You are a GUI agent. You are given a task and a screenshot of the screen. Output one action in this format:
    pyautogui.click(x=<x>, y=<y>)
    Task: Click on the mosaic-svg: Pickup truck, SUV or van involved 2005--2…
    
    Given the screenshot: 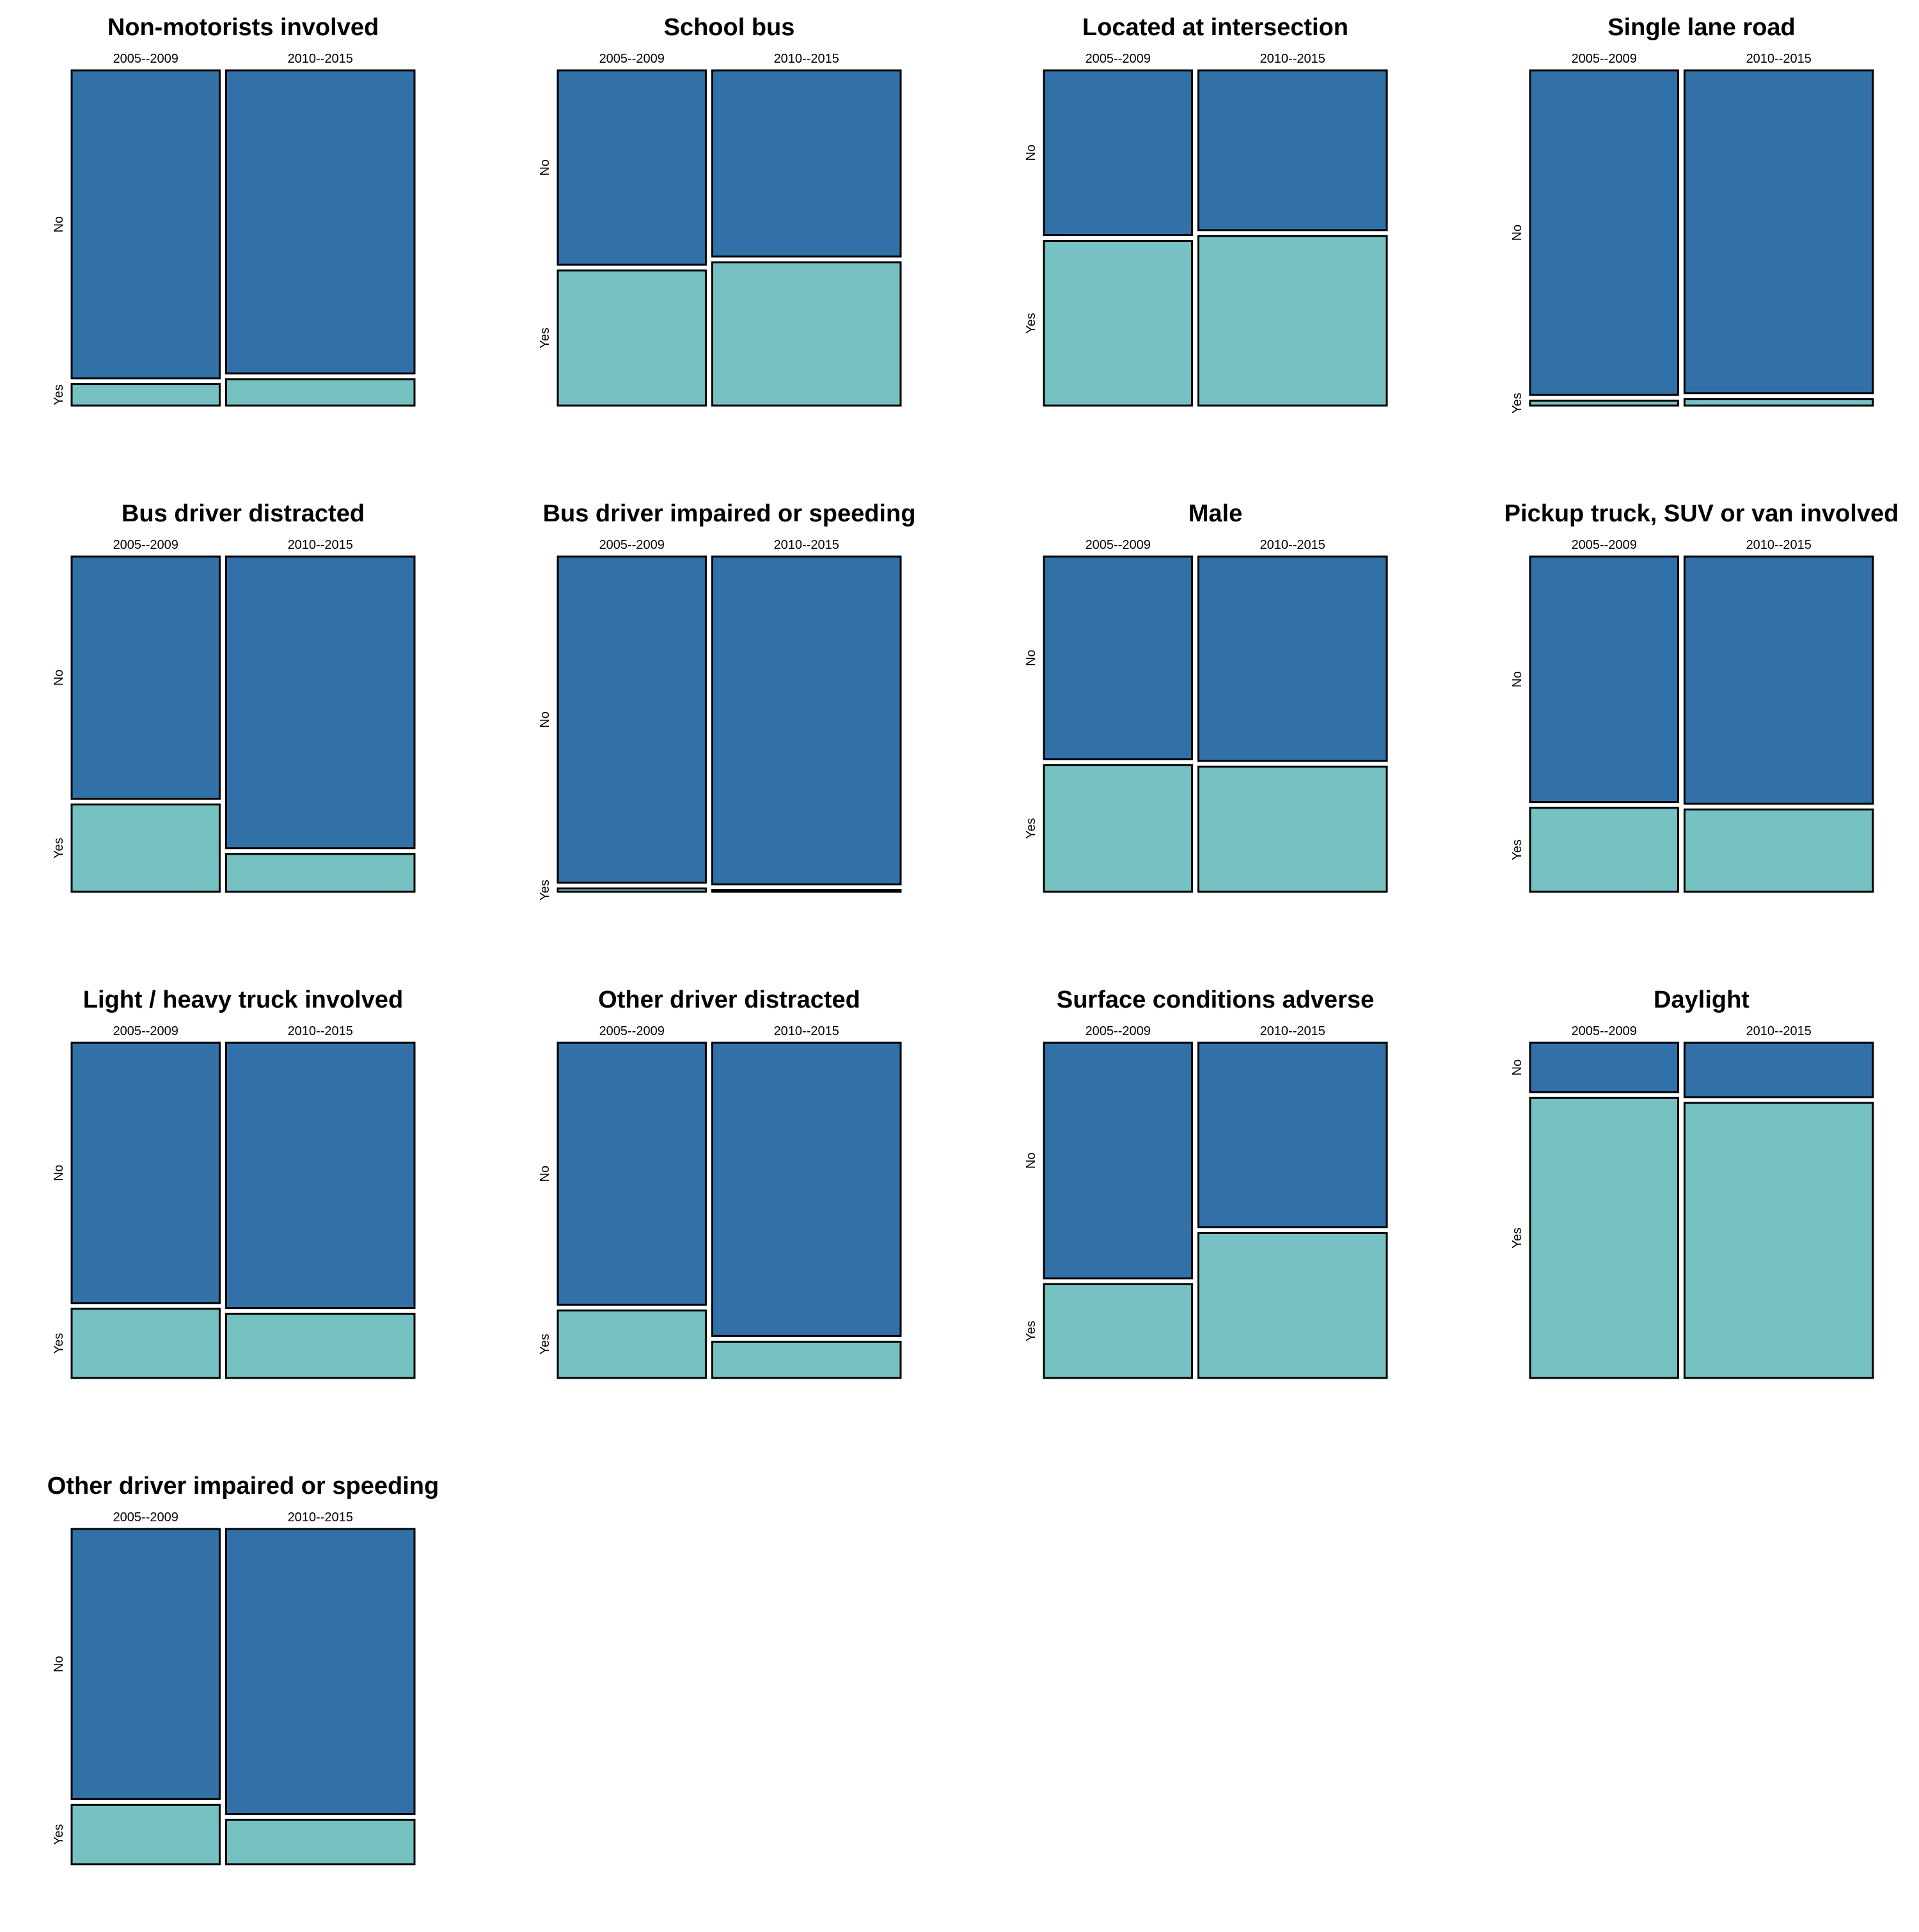 What is the action you would take?
    pyautogui.click(x=1702, y=696)
    